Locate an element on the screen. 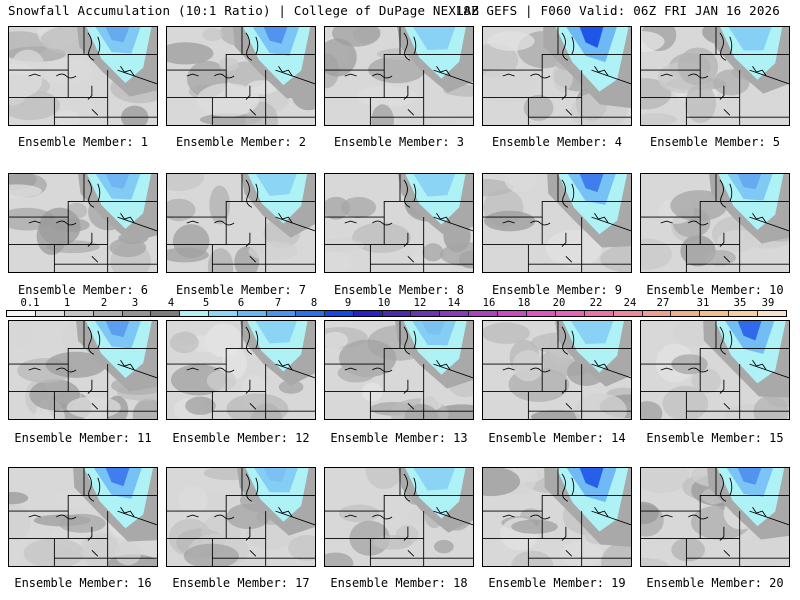  color-scale-tick-label: 14 is located at coordinates (454, 303).